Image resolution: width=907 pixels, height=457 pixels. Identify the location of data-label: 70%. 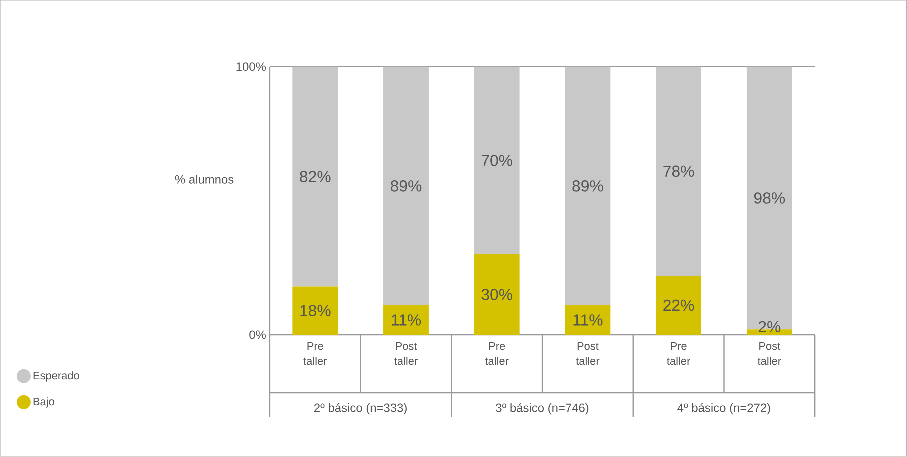
(497, 160).